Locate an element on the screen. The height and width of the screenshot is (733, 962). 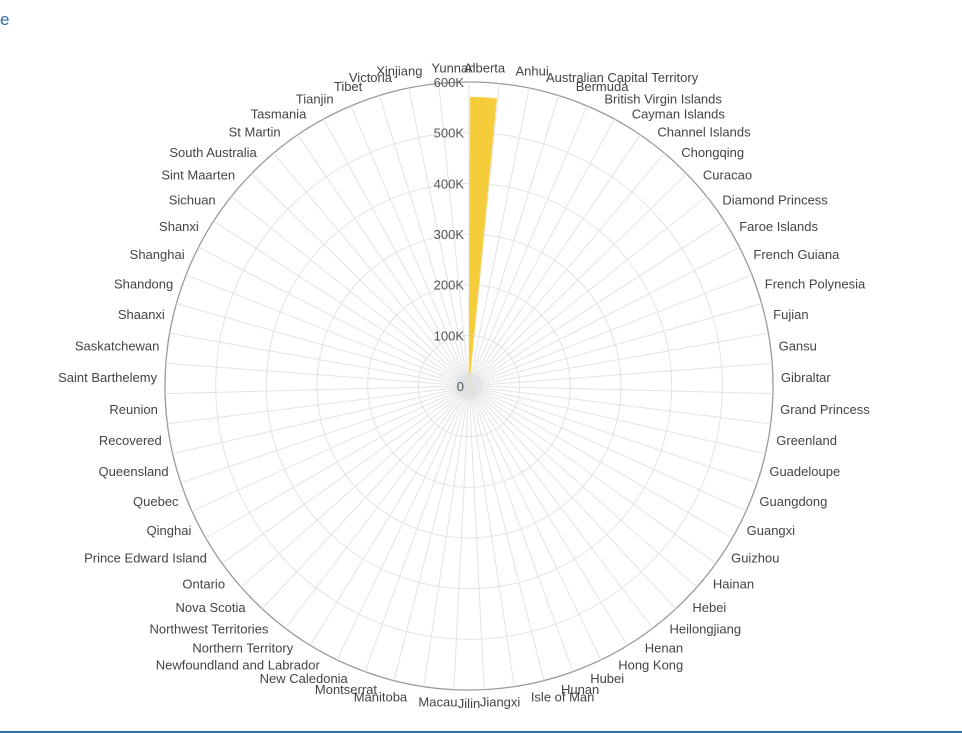
category-label: Saskatchewan is located at coordinates (117, 345).